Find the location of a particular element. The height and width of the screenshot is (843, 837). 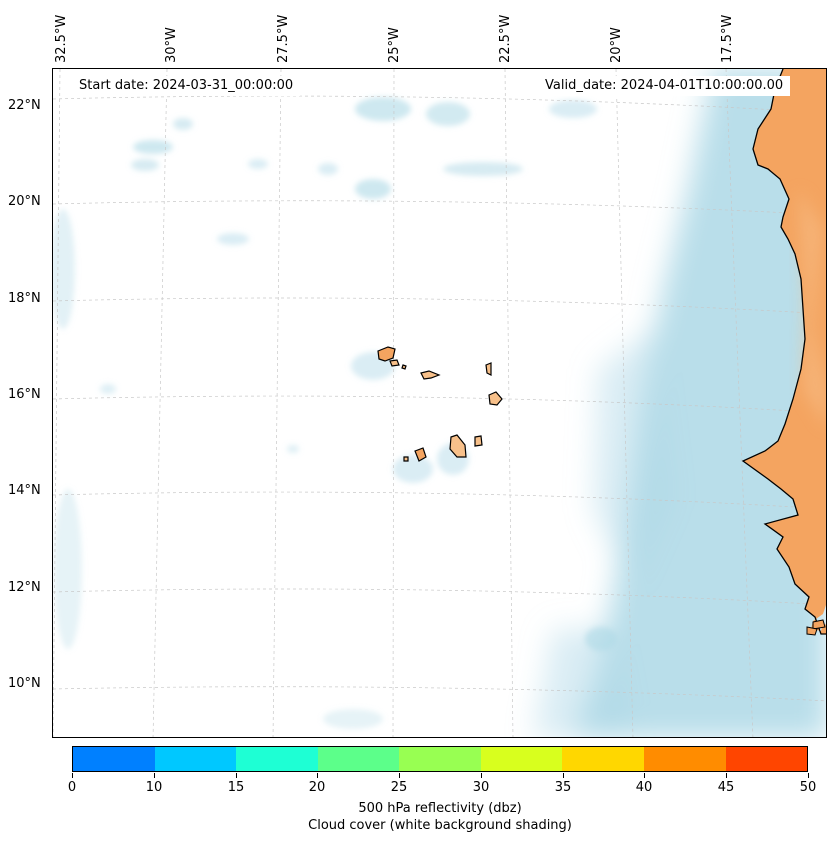

africa-land is located at coordinates (783, 352).